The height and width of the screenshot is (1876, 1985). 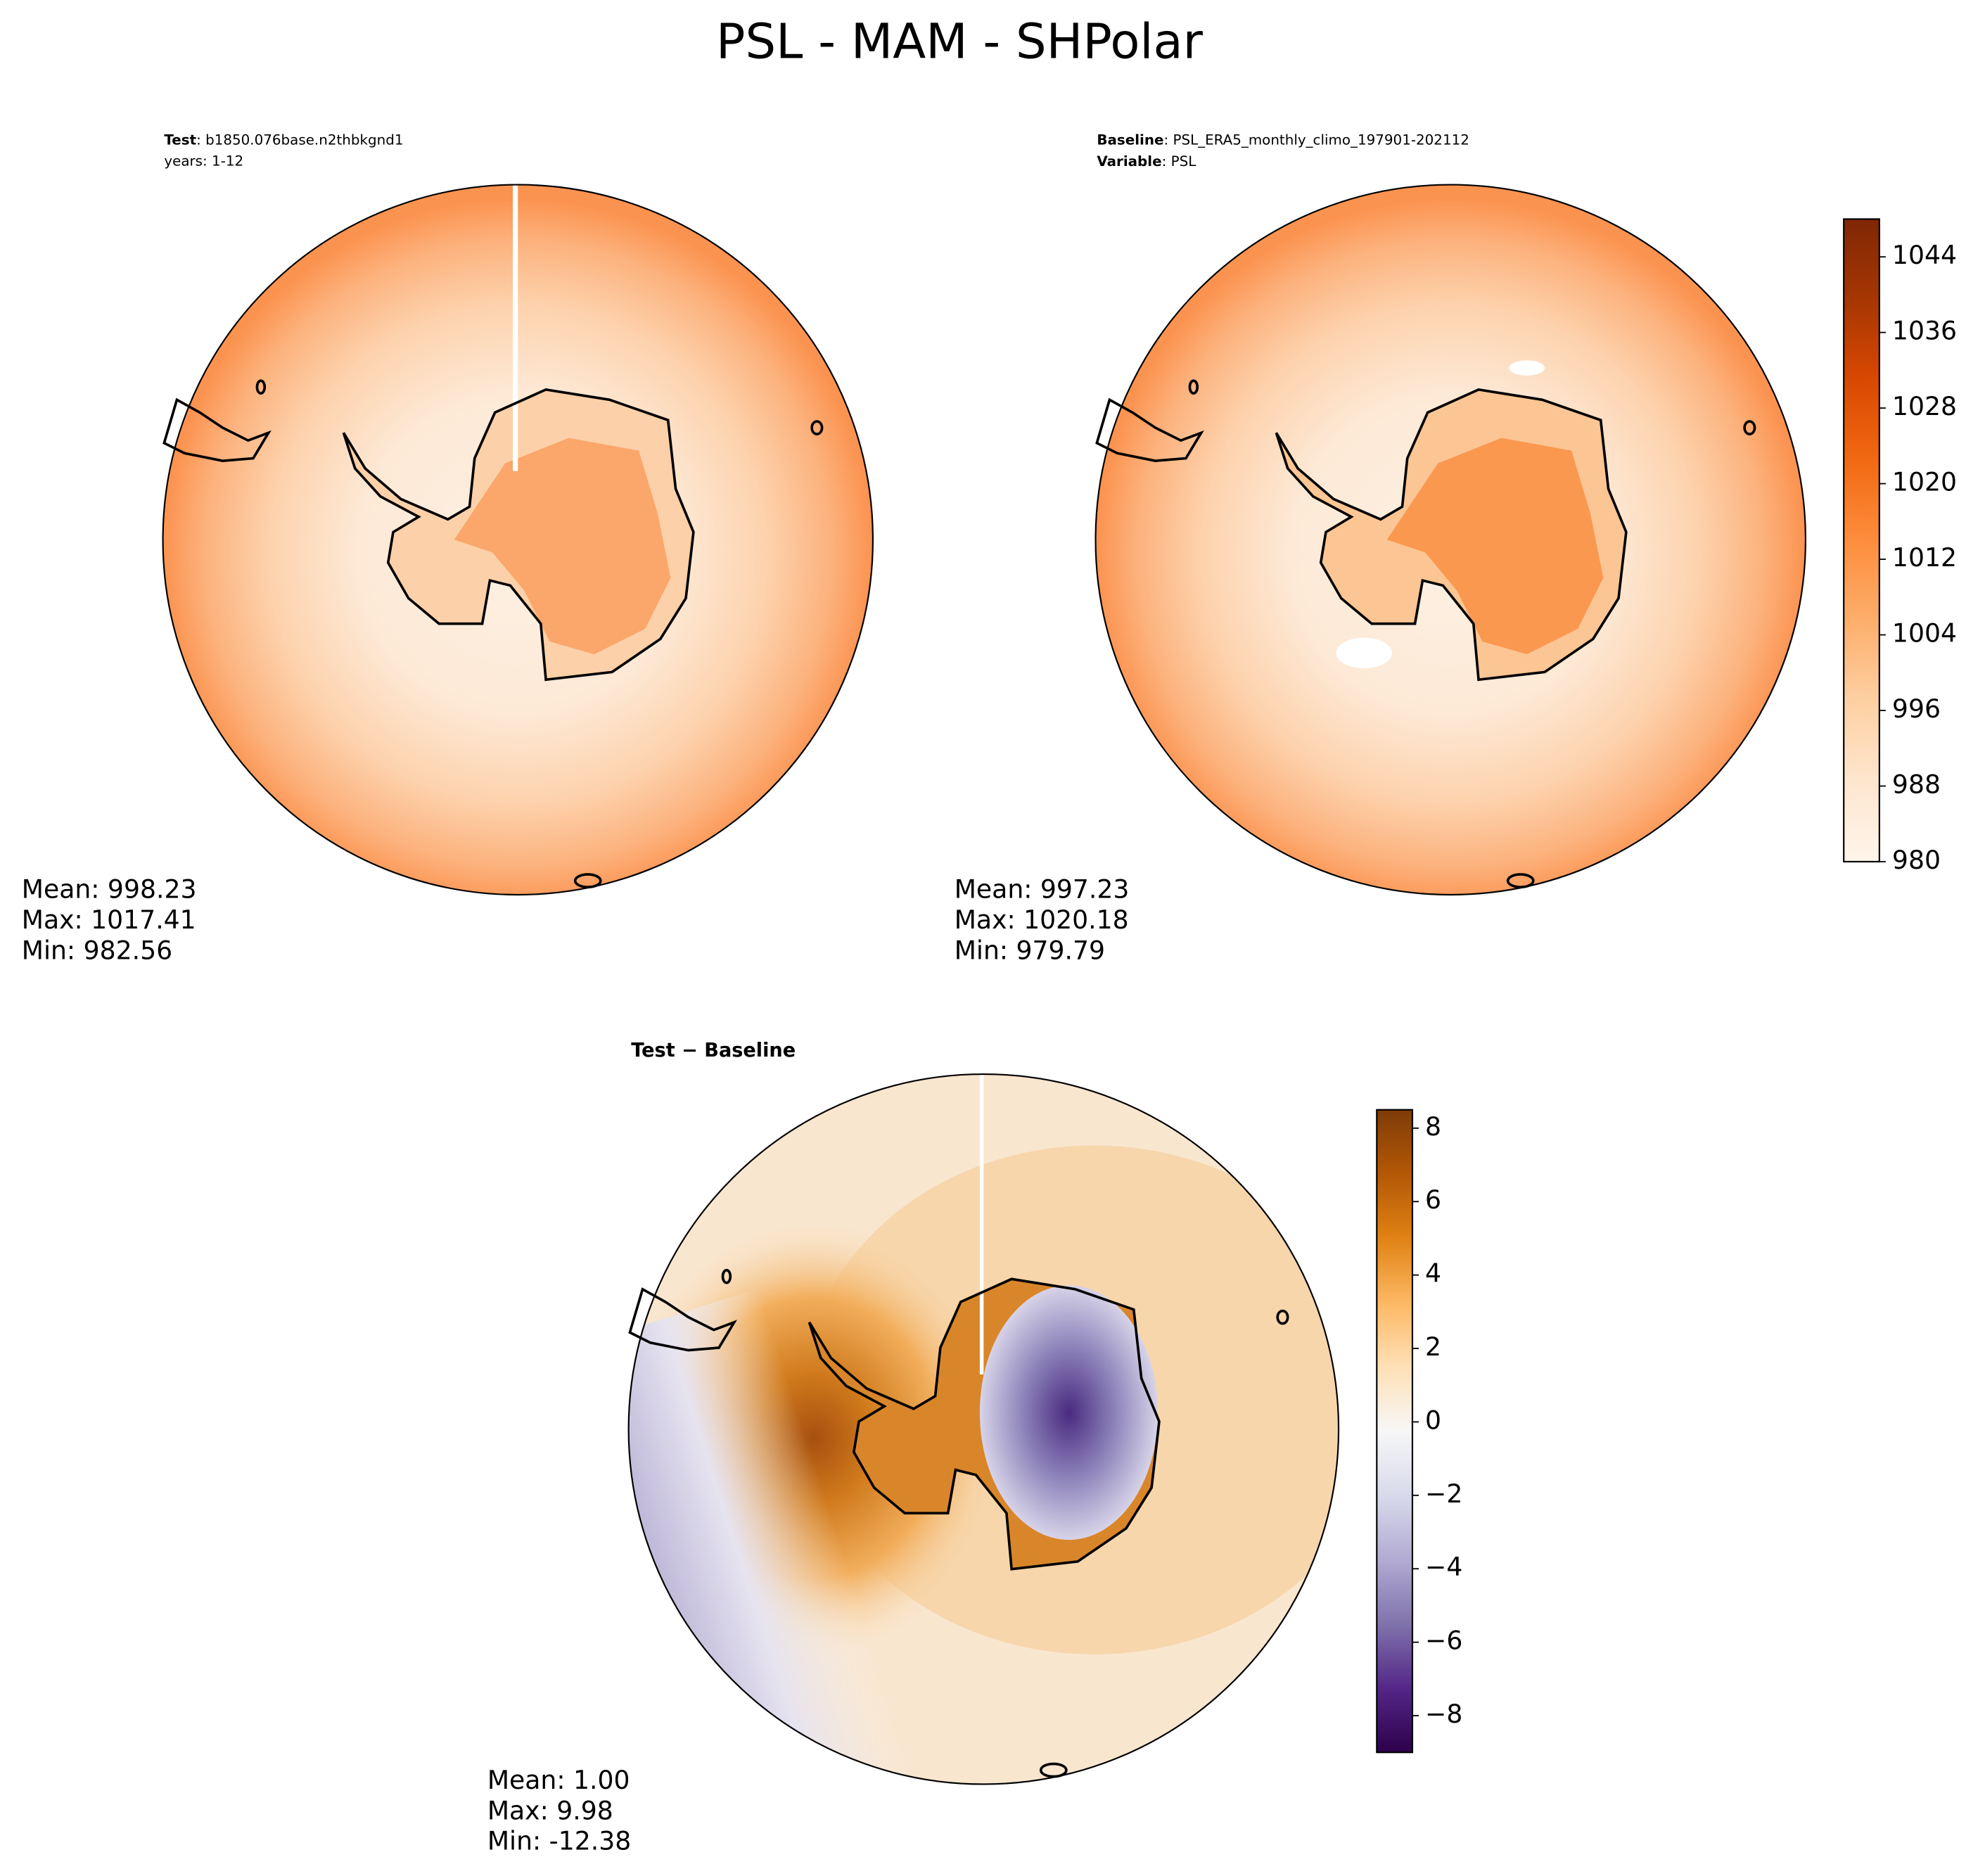 I want to click on variable-line: Variable: PSL, so click(x=1146, y=161).